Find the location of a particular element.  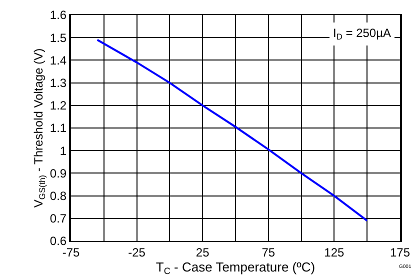

y-tick-label: 1.2 is located at coordinates (58, 105).